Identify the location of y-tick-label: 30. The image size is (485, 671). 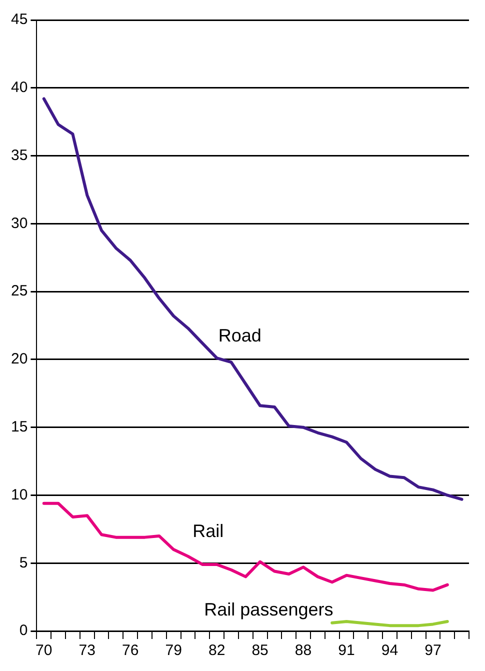
(19, 223).